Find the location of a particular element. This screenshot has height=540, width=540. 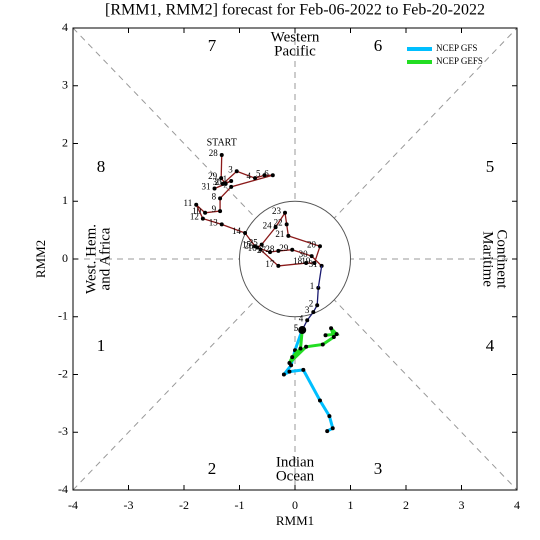

x-tick-label: 4 is located at coordinates (517, 505).